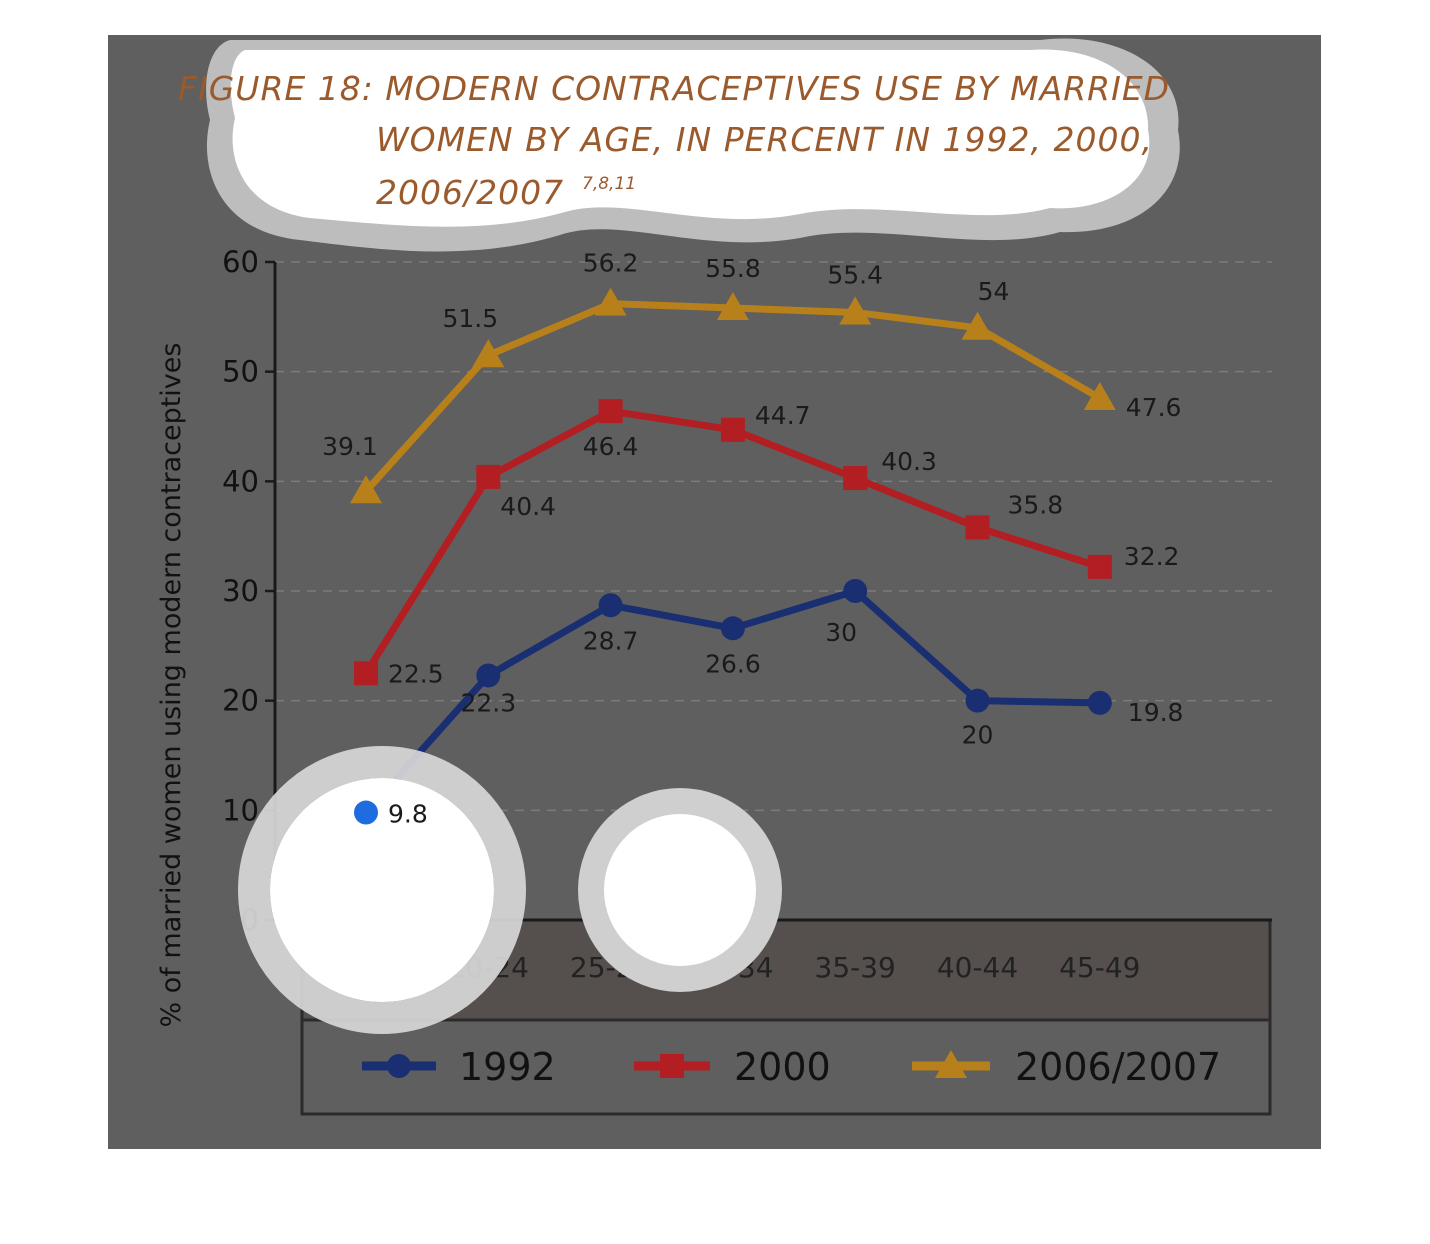  What do you see at coordinates (1154, 407) in the screenshot?
I see `data-label: 47.6` at bounding box center [1154, 407].